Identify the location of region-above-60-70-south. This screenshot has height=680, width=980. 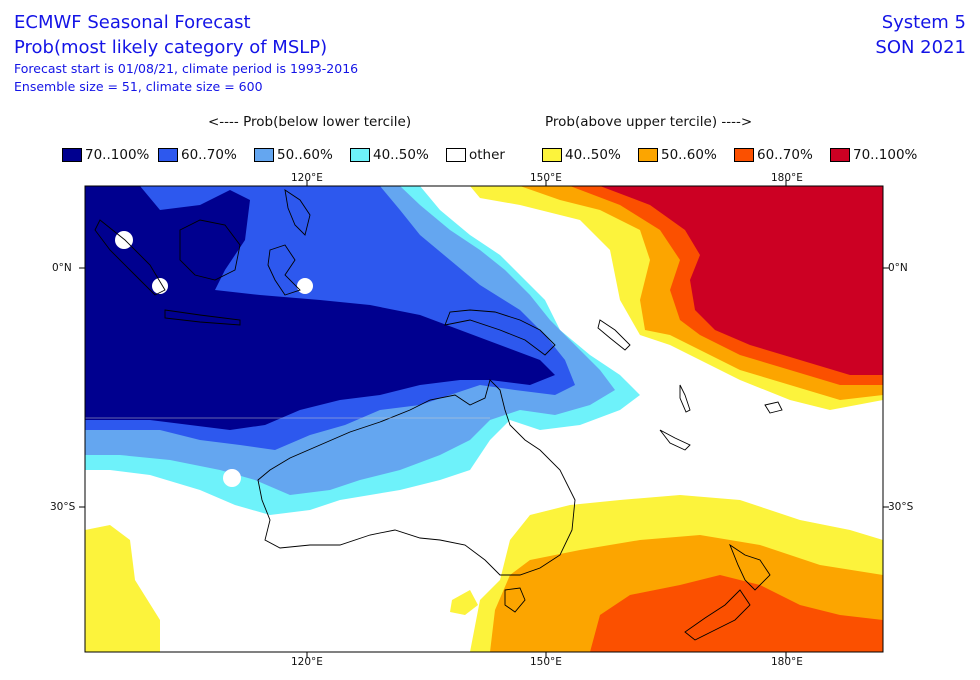
(736, 613).